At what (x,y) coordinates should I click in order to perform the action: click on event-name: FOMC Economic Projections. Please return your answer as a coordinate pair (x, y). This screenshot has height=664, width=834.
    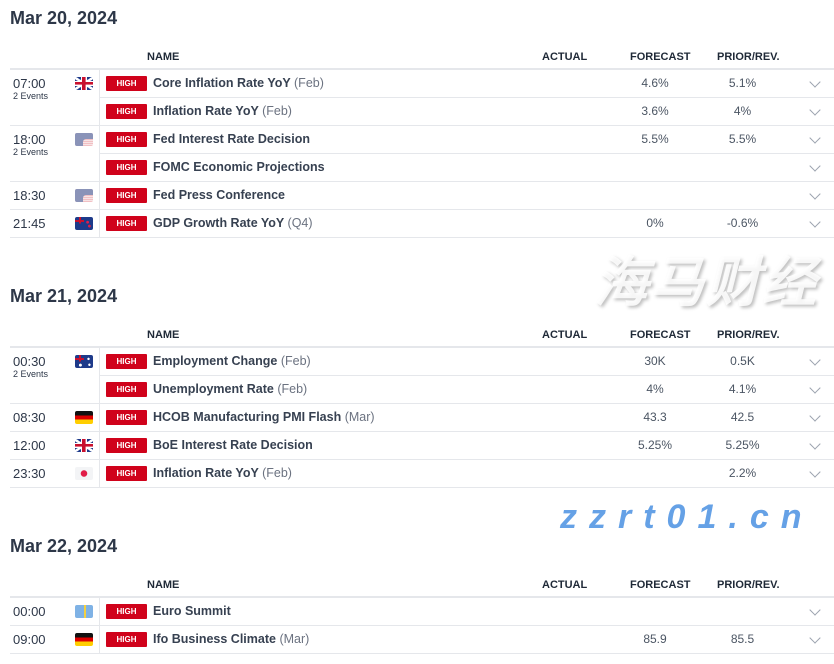
    Looking at the image, I should click on (239, 167).